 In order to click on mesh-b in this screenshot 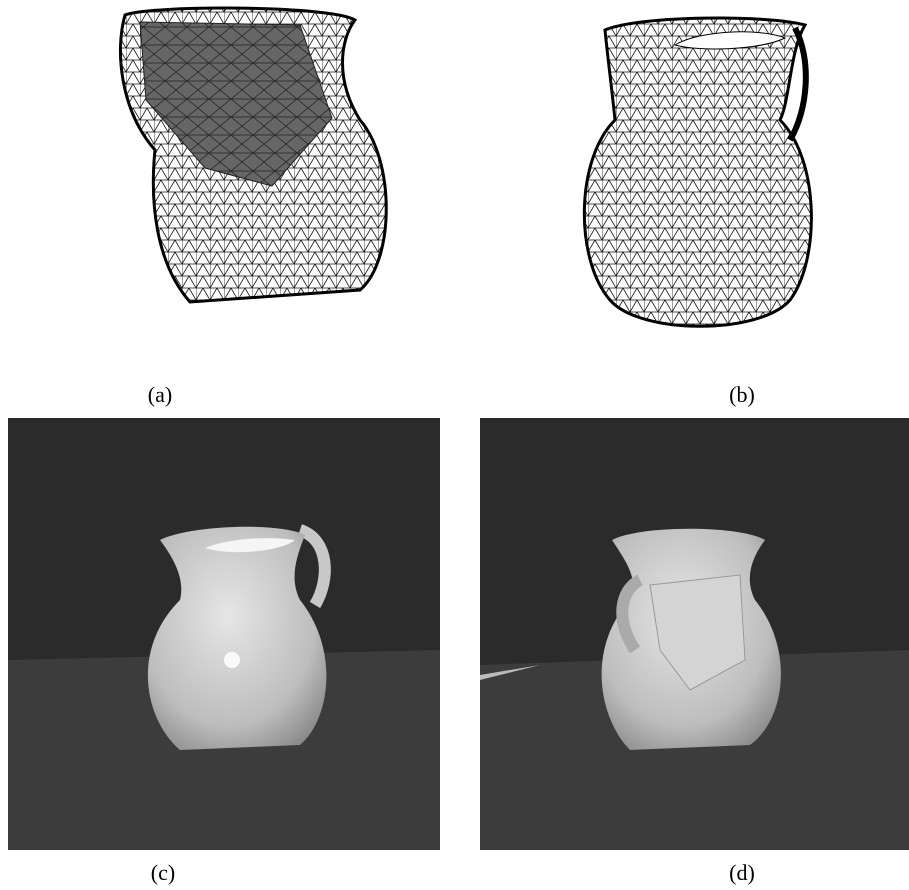, I will do `click(697, 172)`.